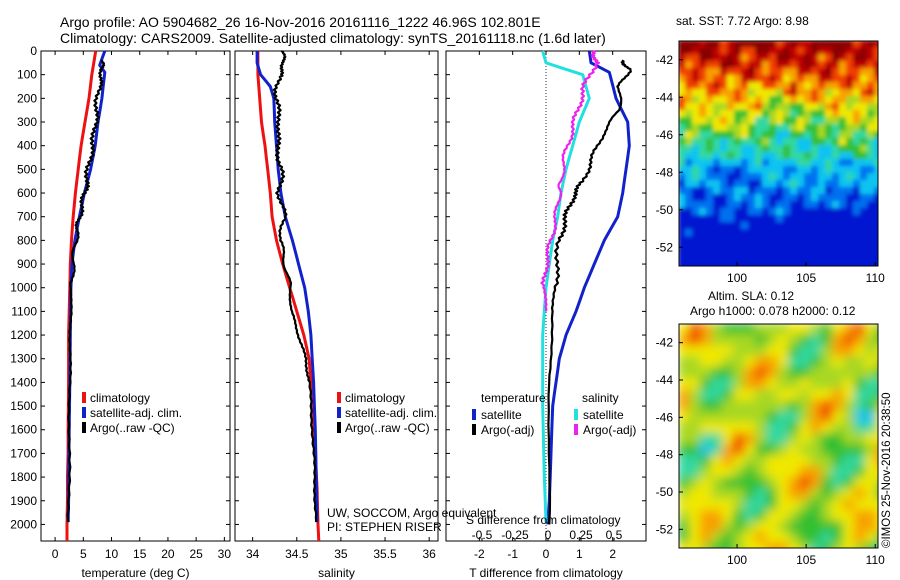 This screenshot has height=580, width=900. What do you see at coordinates (24, 311) in the screenshot?
I see `y-tick-label: 1100` at bounding box center [24, 311].